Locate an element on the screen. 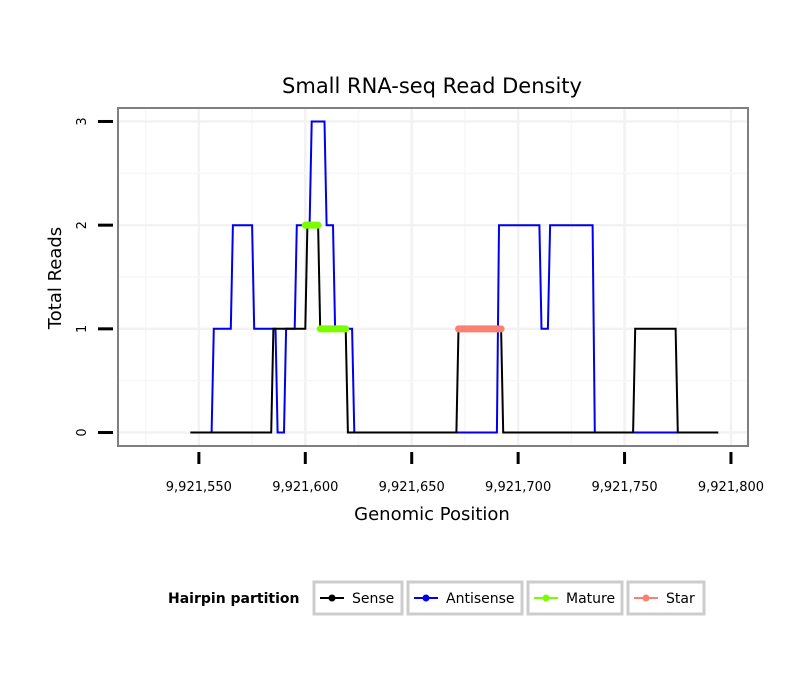  legend-label: Sense is located at coordinates (373, 599).